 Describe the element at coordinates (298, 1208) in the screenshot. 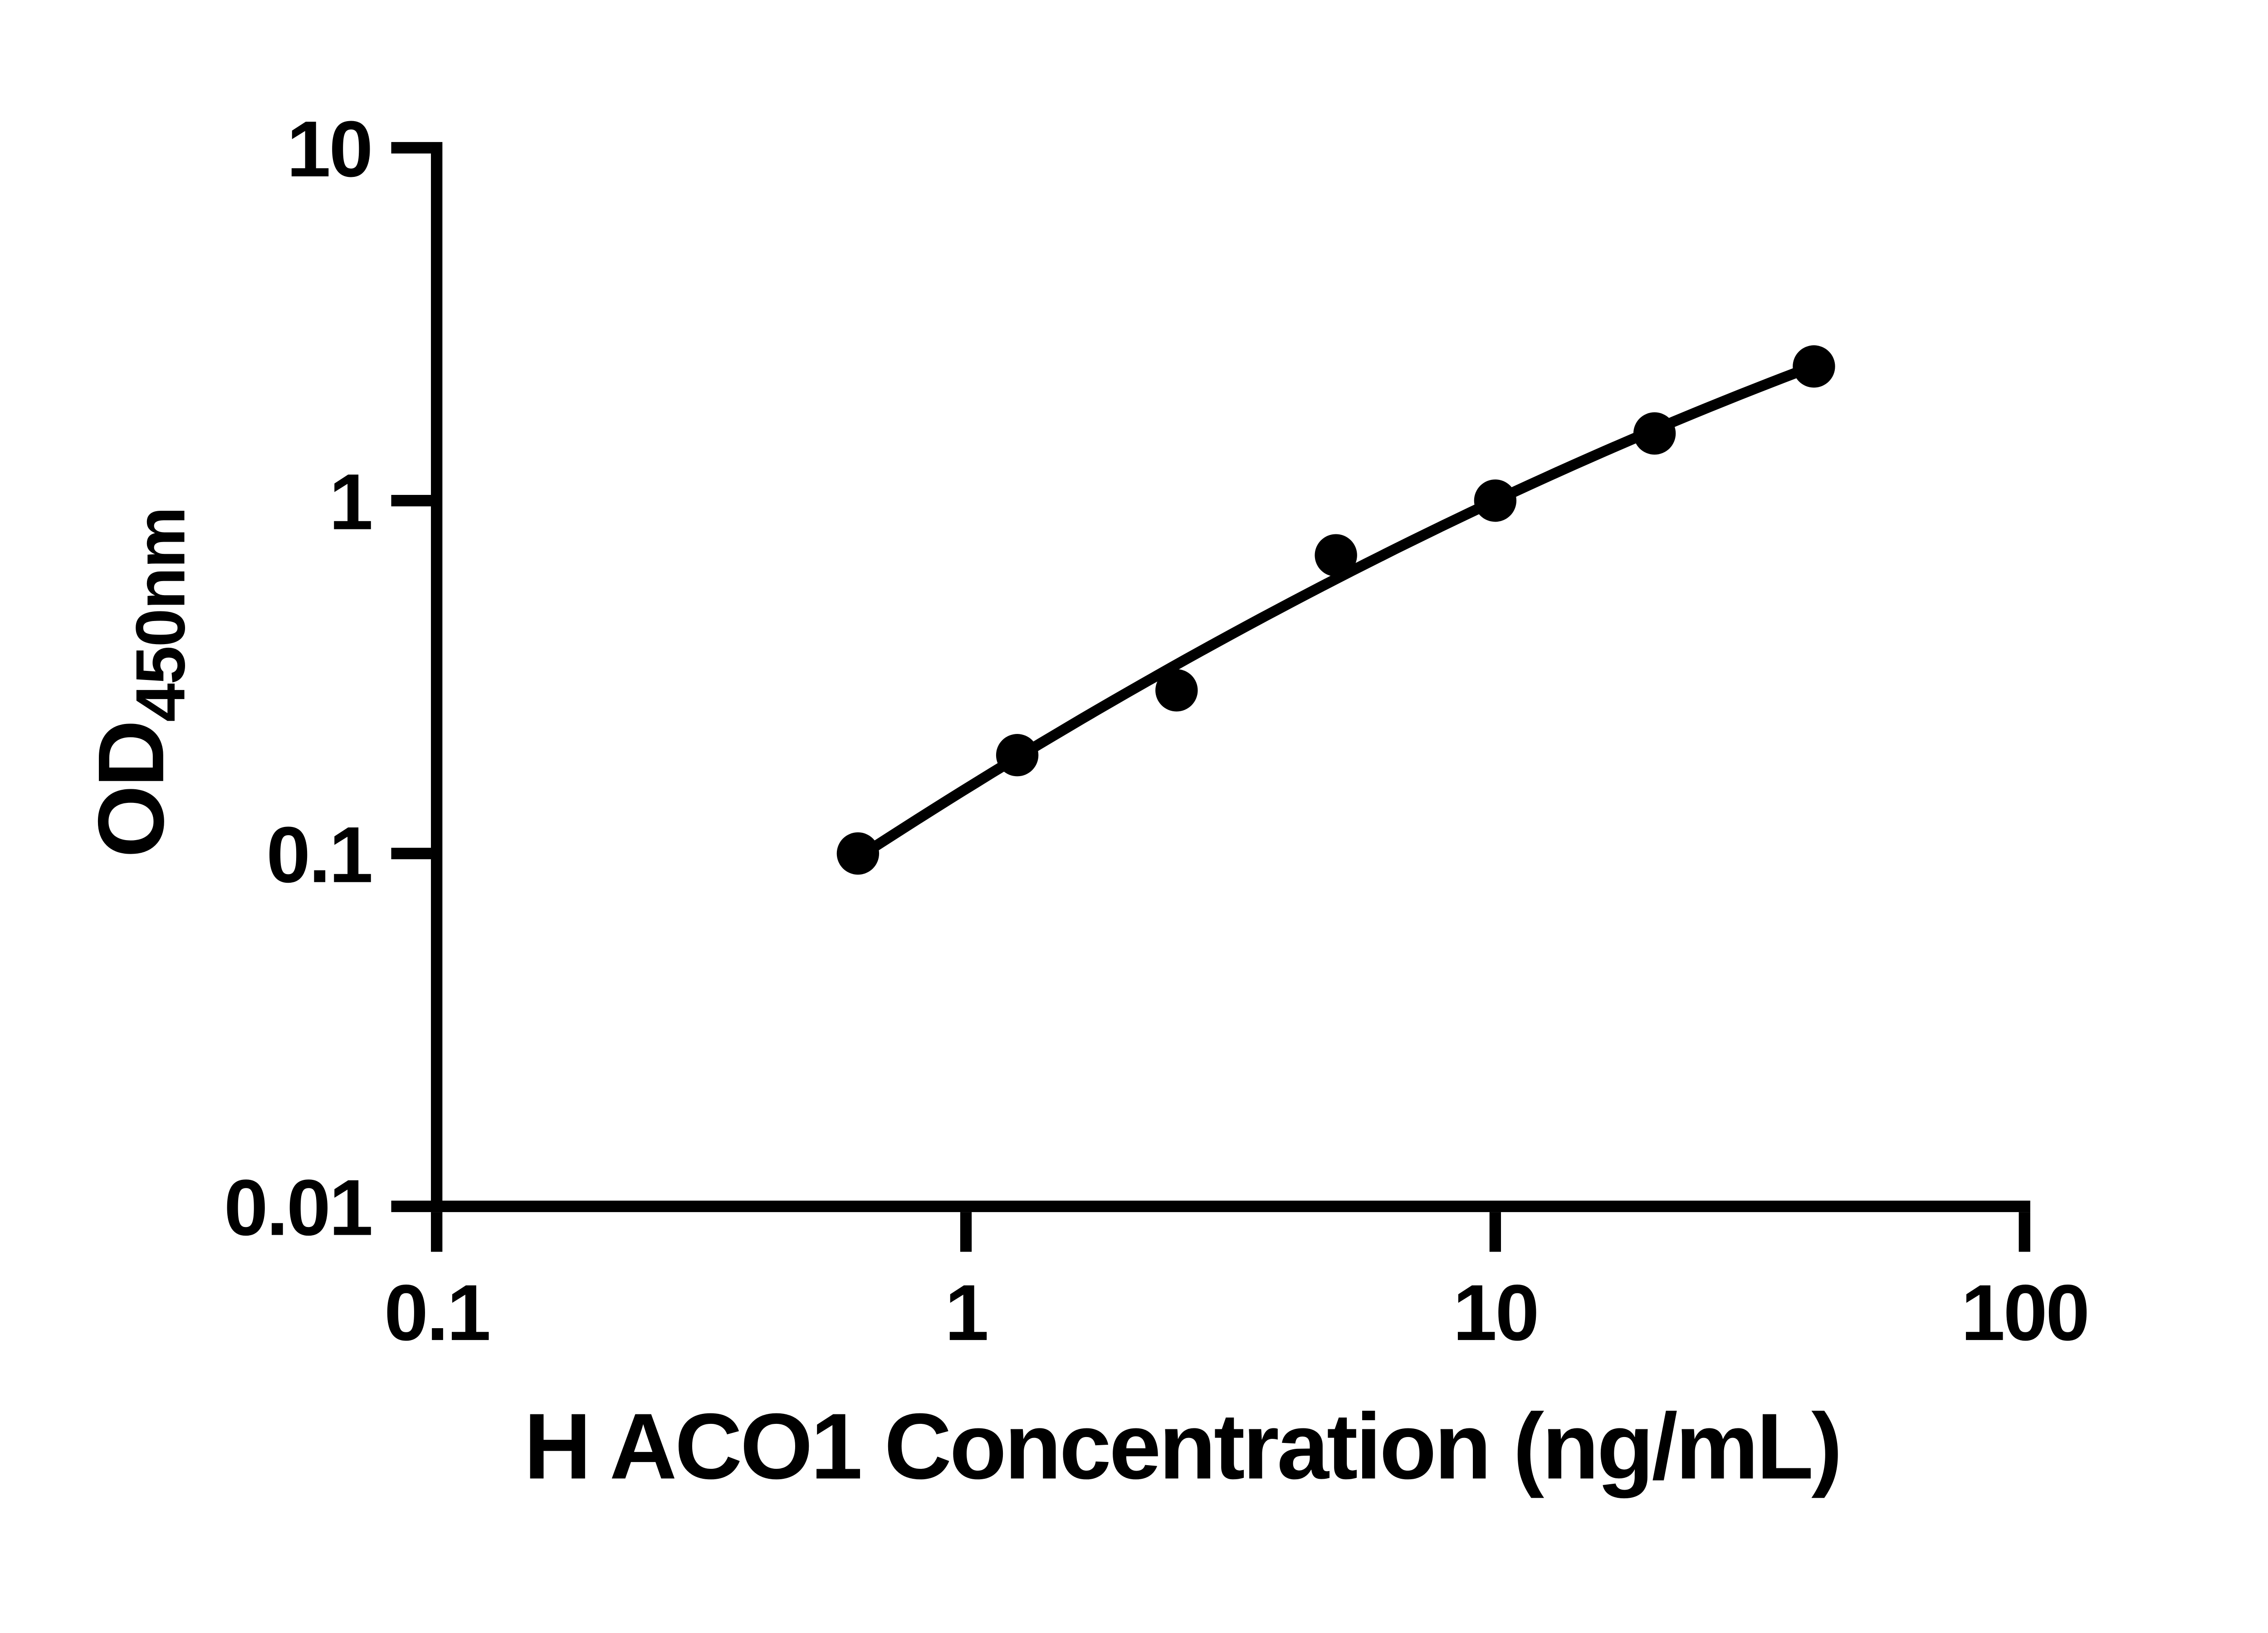

I see `y-tick-label: 0.01` at that location.